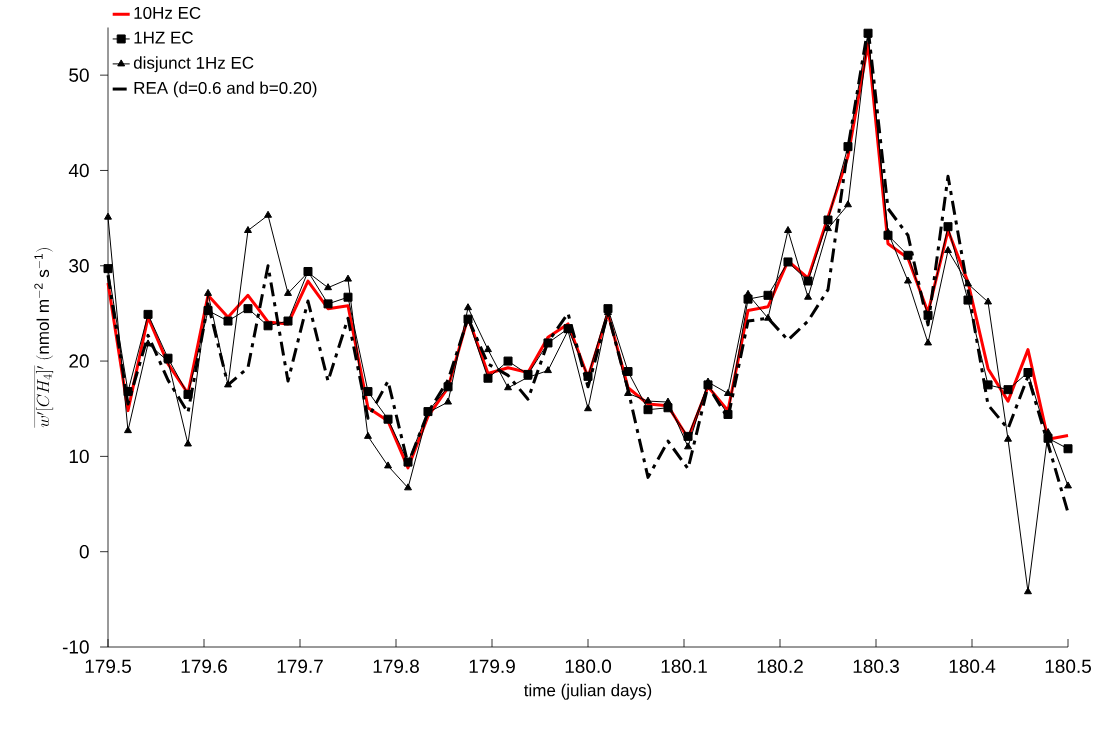 This screenshot has width=1109, height=735. What do you see at coordinates (79, 361) in the screenshot?
I see `y-tick-label: 20` at bounding box center [79, 361].